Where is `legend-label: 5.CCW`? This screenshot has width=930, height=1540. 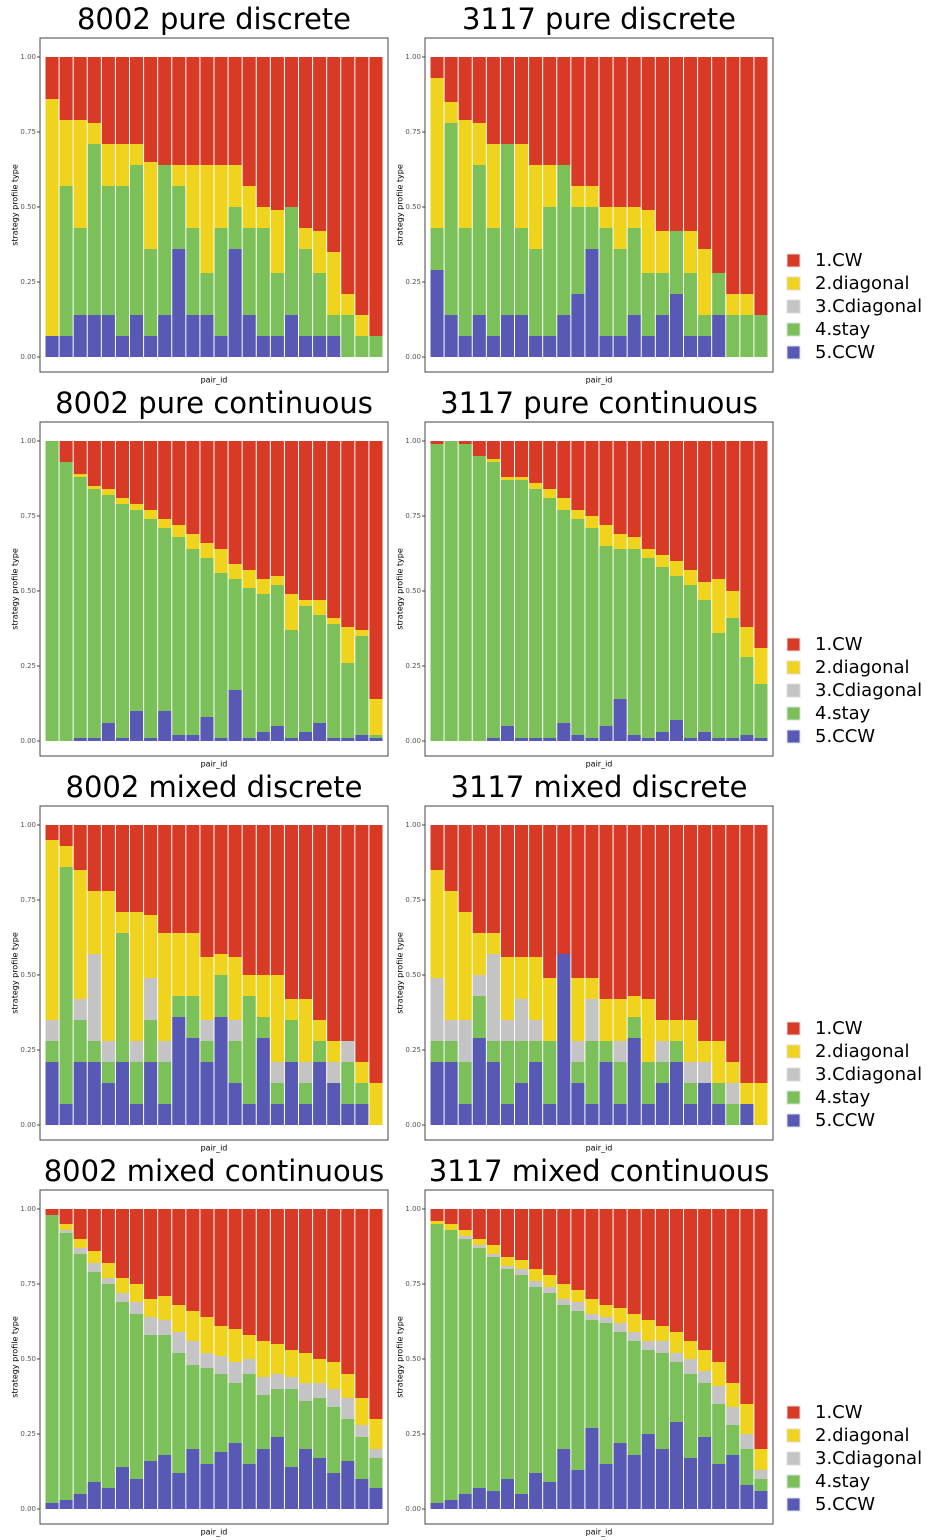 legend-label: 5.CCW is located at coordinates (845, 352).